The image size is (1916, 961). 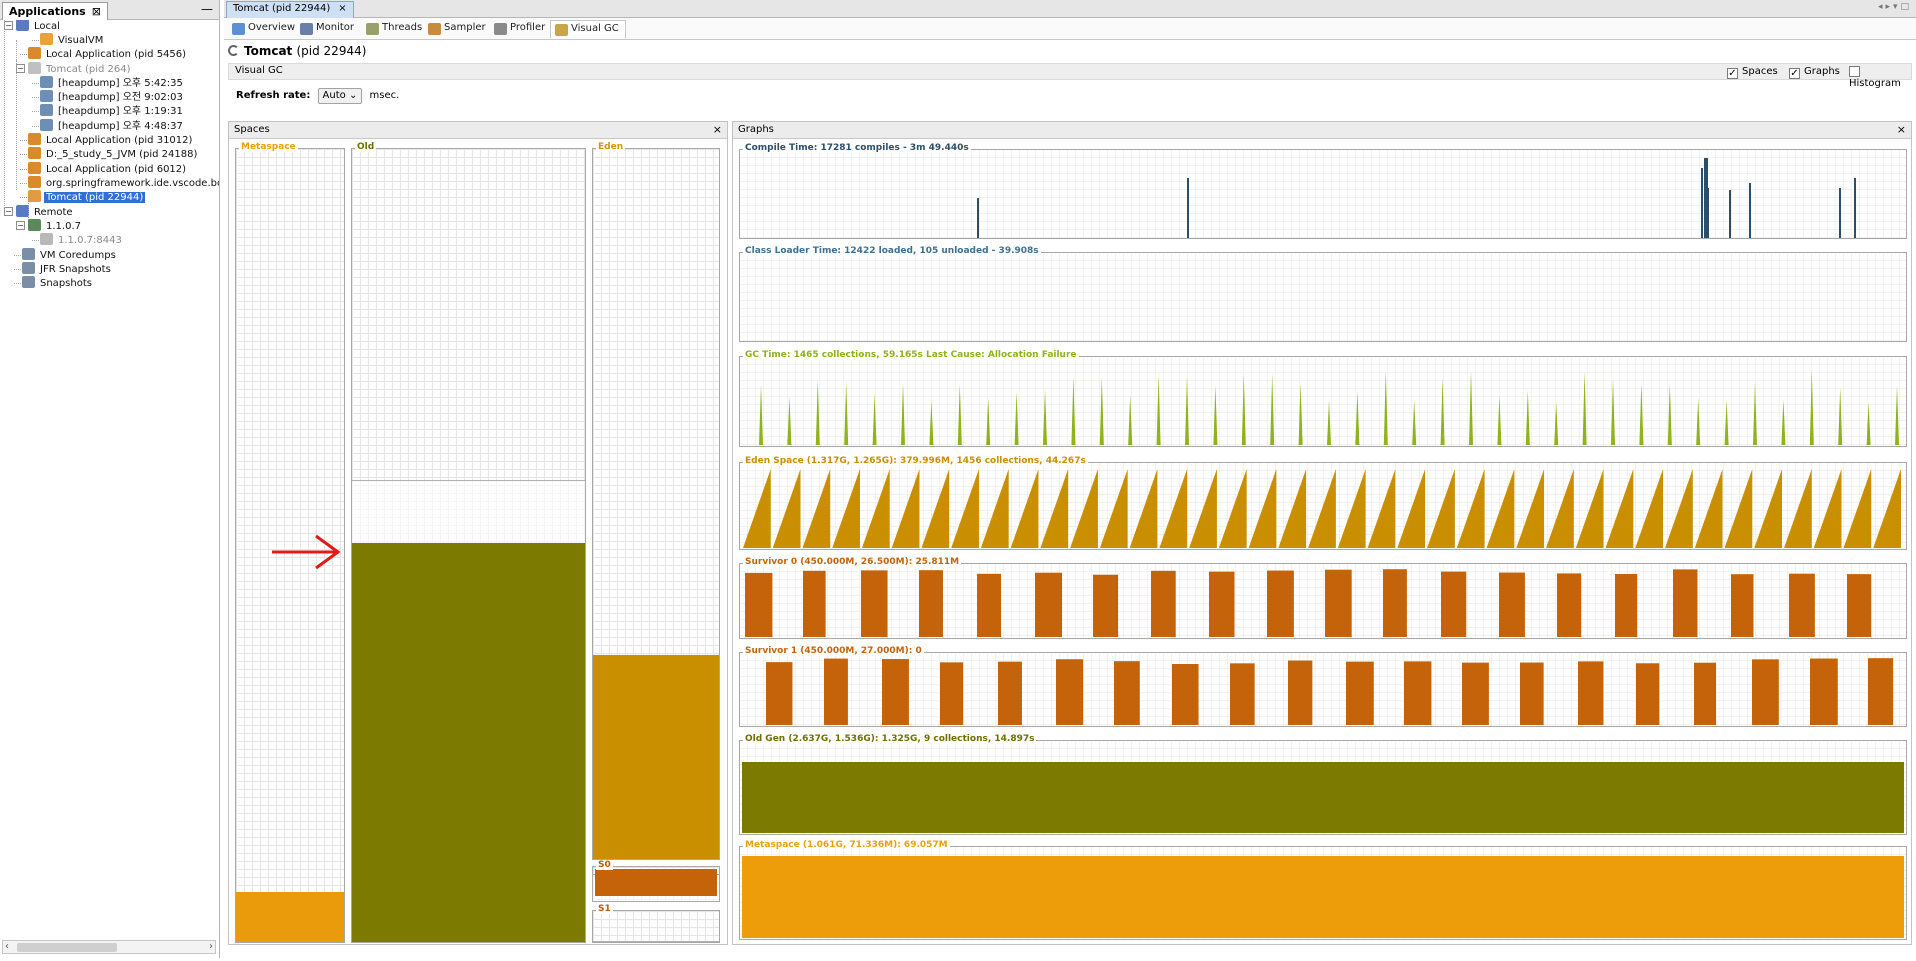 I want to click on tab-label: Profiler, so click(x=528, y=27).